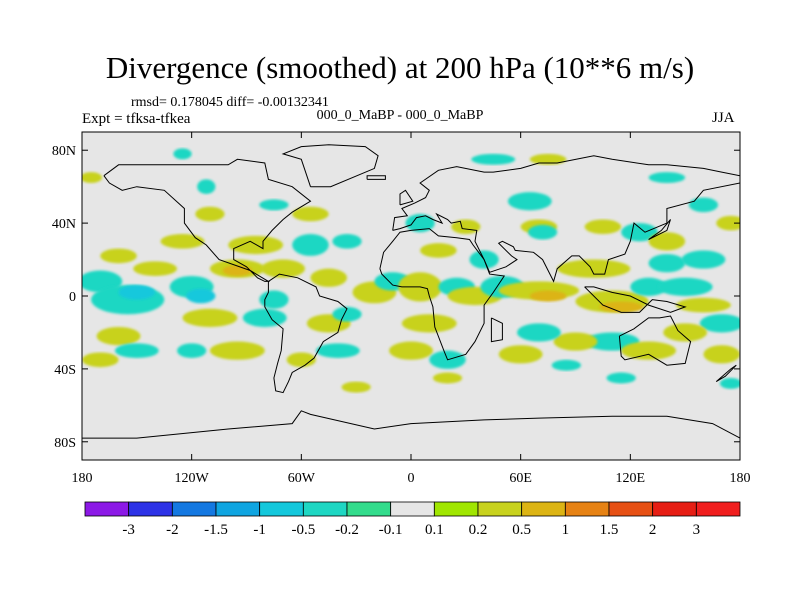  What do you see at coordinates (128, 530) in the screenshot?
I see `colorbar-label: -3` at bounding box center [128, 530].